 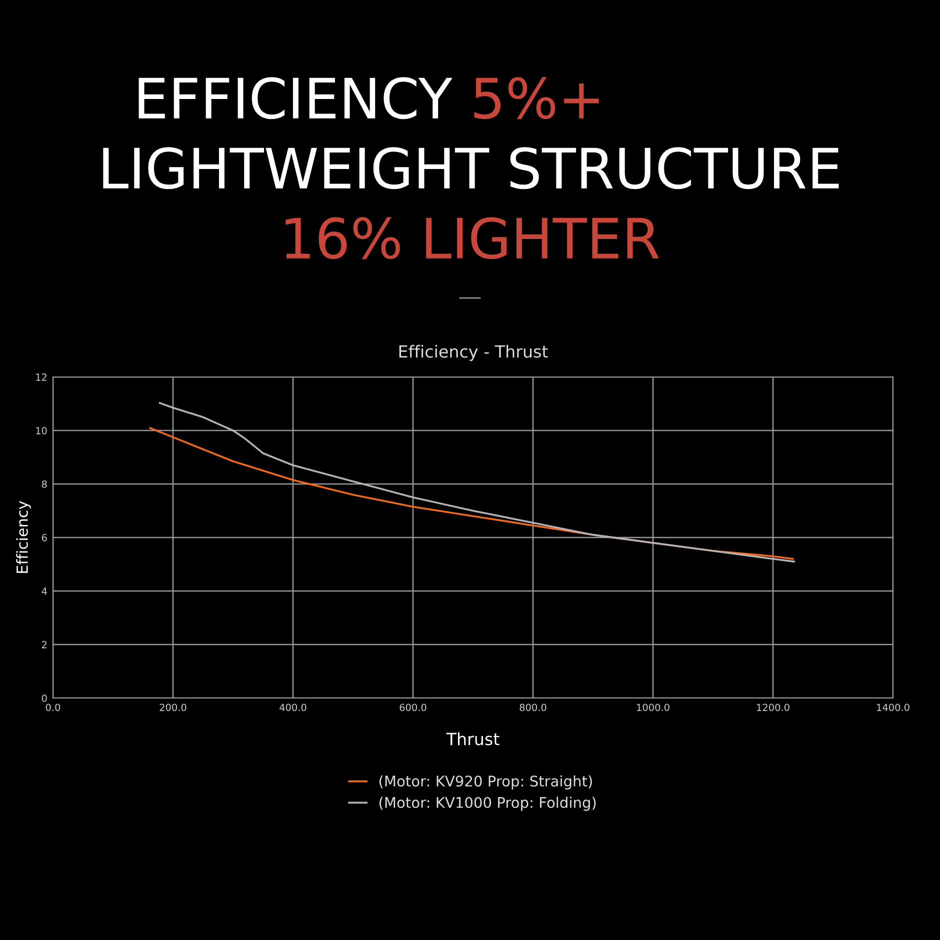 What do you see at coordinates (536, 98) in the screenshot?
I see `text: 5%+` at bounding box center [536, 98].